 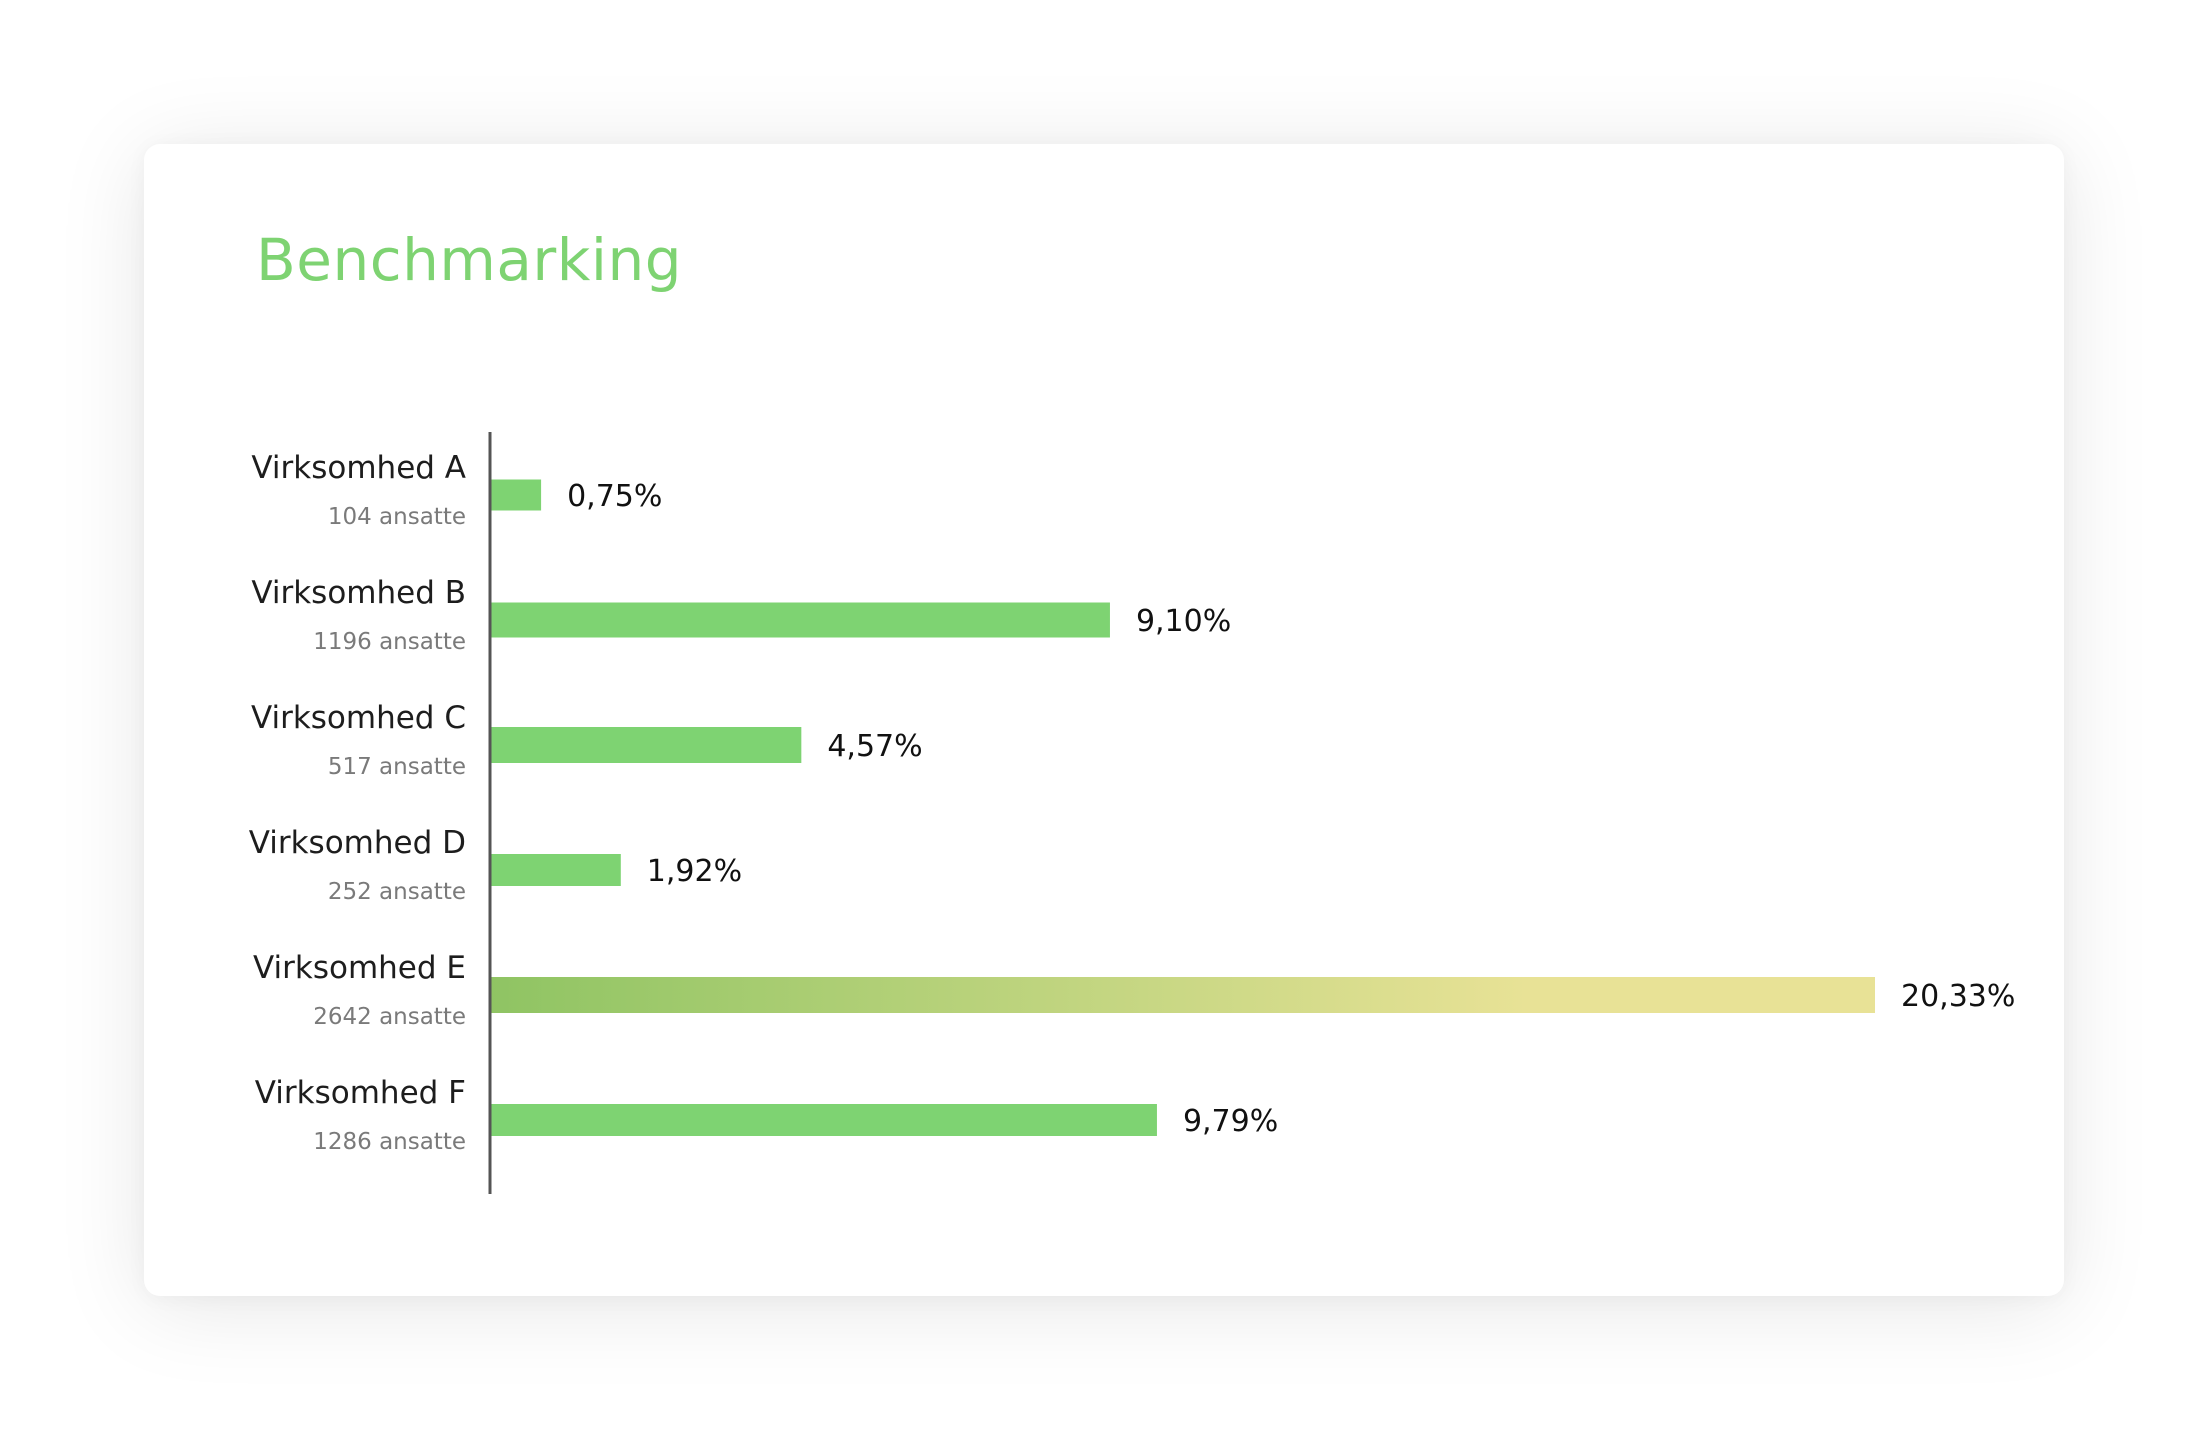 I want to click on category-sublabel: 517 ansatte, so click(x=397, y=767).